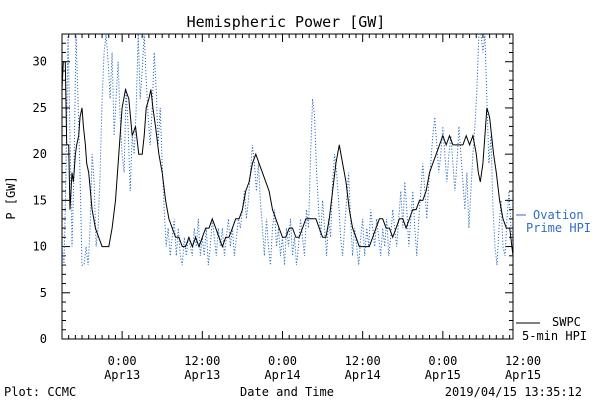  What do you see at coordinates (40, 108) in the screenshot?
I see `y-tick-label: 25` at bounding box center [40, 108].